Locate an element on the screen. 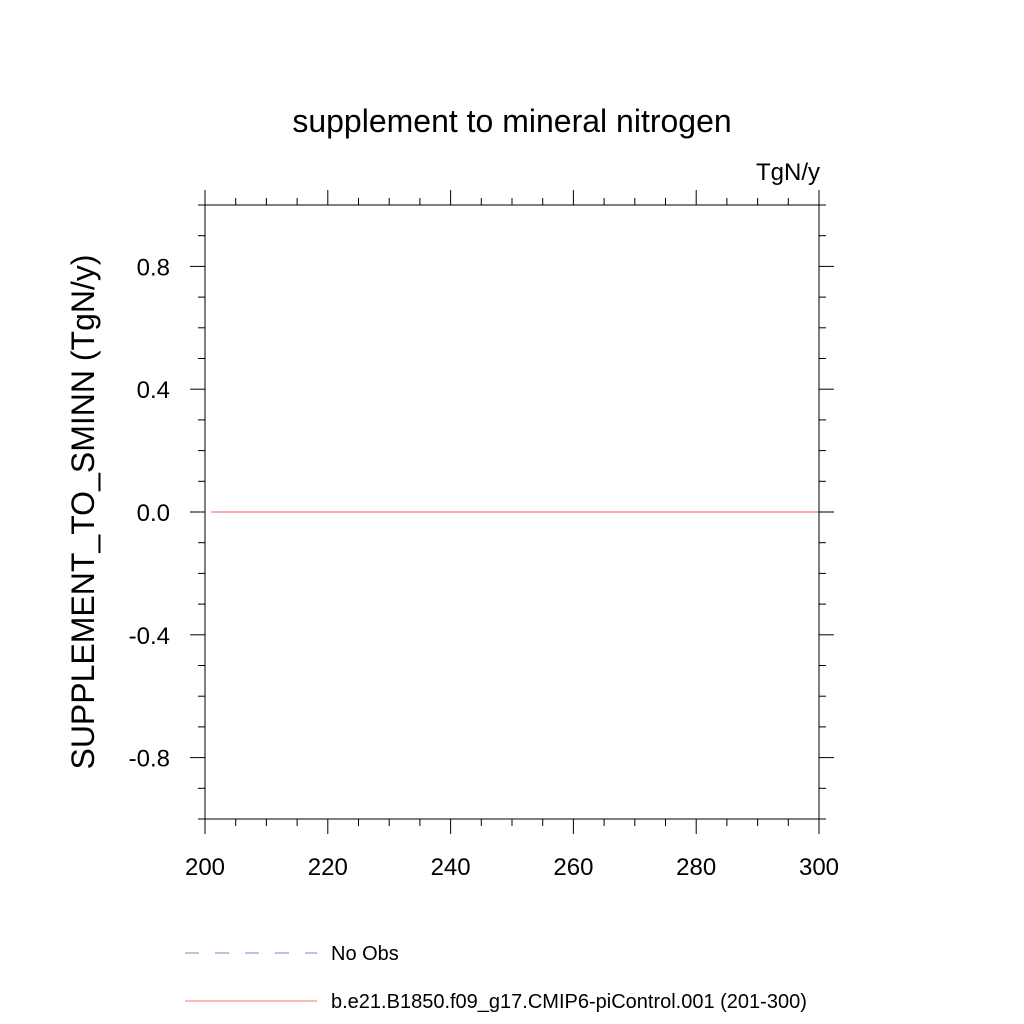 This screenshot has height=1024, width=1024. y-tick-label-0.8: 0.8 is located at coordinates (153, 267).